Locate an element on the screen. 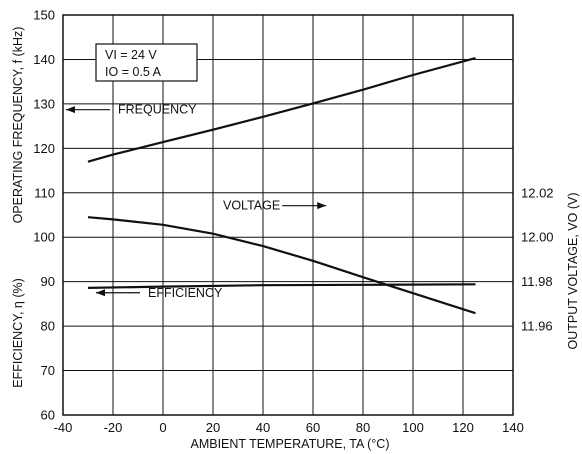  y-tick-label: 110 is located at coordinates (44, 192).